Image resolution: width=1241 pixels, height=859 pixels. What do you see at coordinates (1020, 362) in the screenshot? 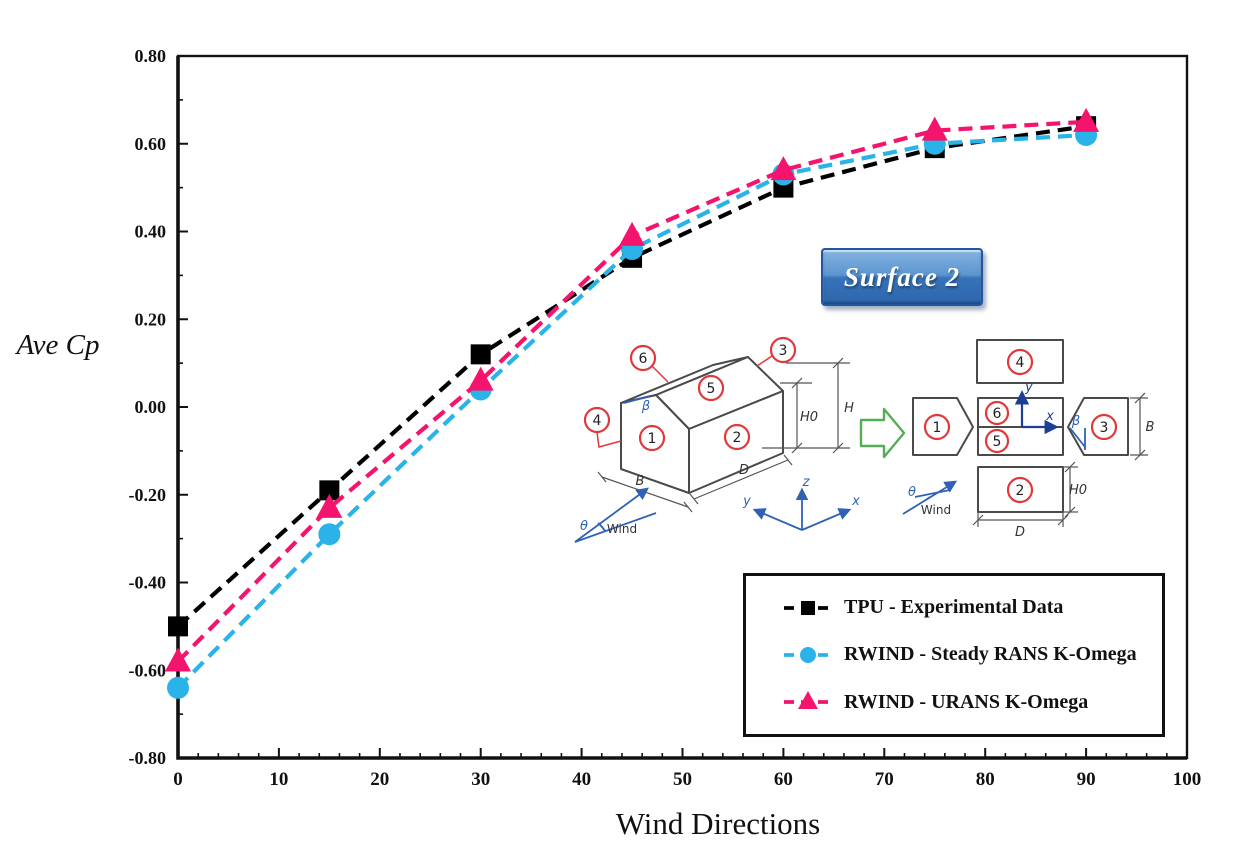
I see `flat-surface-4-num: 4` at bounding box center [1020, 362].